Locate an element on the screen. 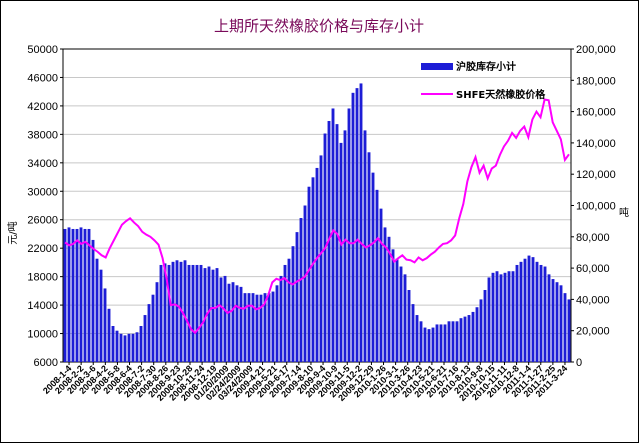 This screenshot has height=447, width=639. right-tick-label: 0 is located at coordinates (579, 363).